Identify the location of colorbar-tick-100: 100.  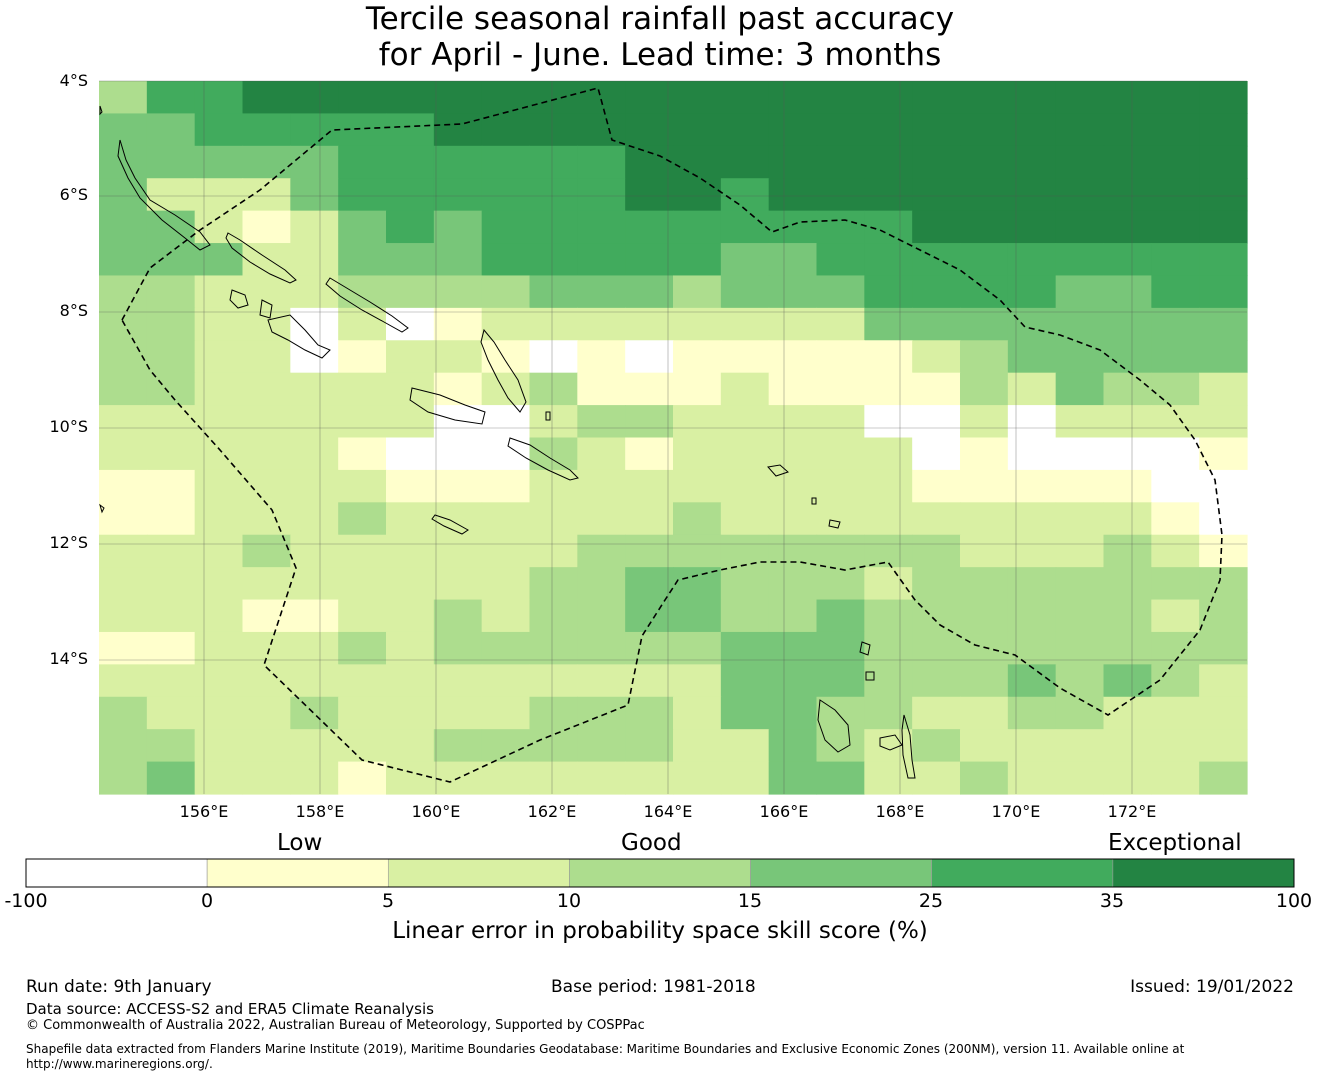
(1294, 901).